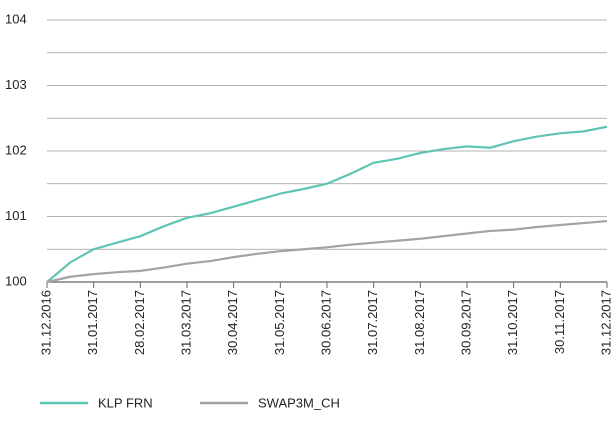 The width and height of the screenshot is (612, 443). Describe the element at coordinates (139, 322) in the screenshot. I see `x-tick-label: 28.02.2017` at that location.